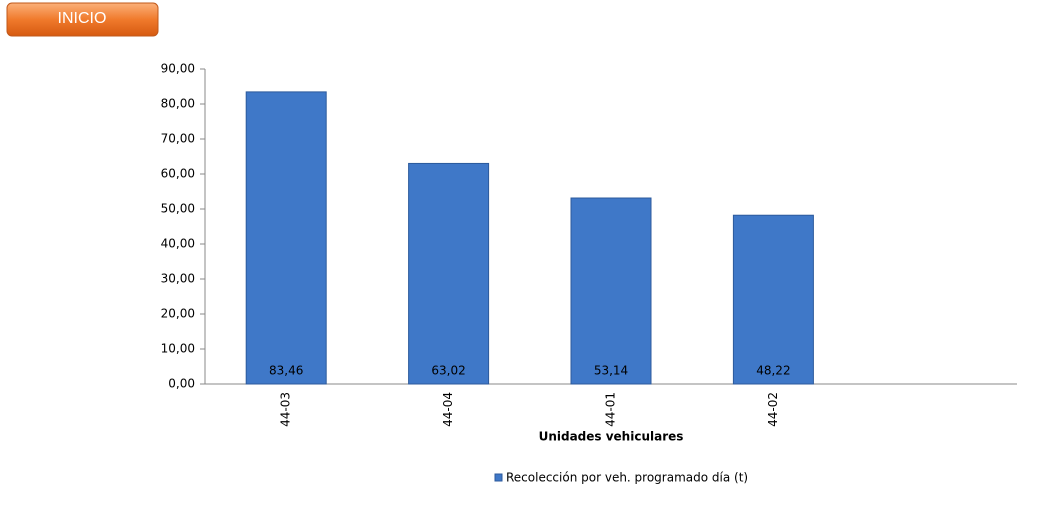  Describe the element at coordinates (773, 409) in the screenshot. I see `x-tick-label: 44-02` at that location.